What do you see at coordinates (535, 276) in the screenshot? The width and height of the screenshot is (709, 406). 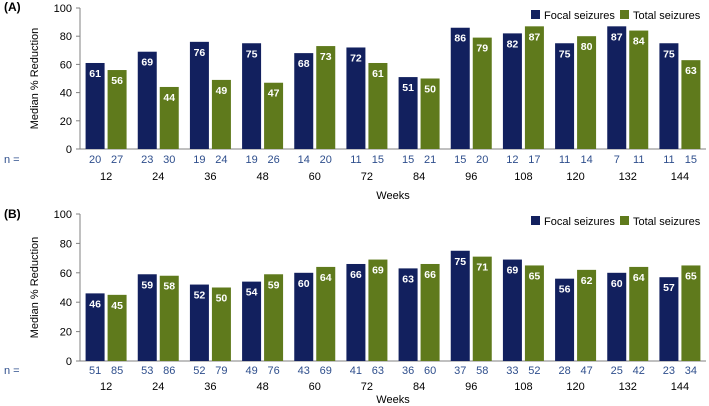 I see `bar-value-label: 65` at bounding box center [535, 276].